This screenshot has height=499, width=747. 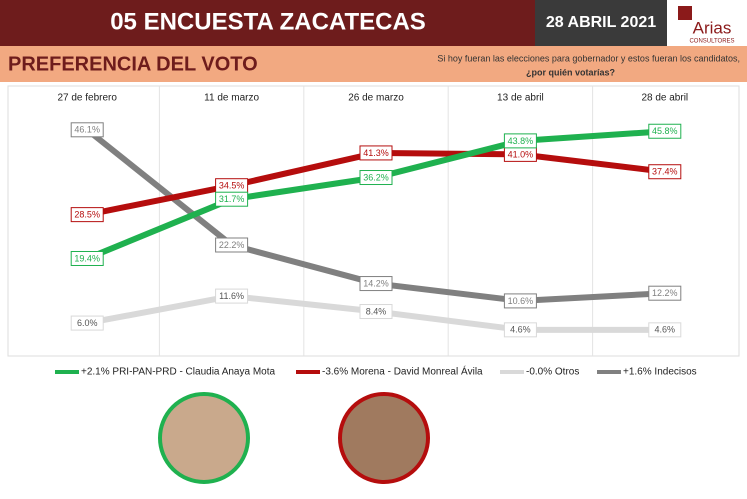 I want to click on question: ¿por quién votarías?, so click(x=570, y=72).